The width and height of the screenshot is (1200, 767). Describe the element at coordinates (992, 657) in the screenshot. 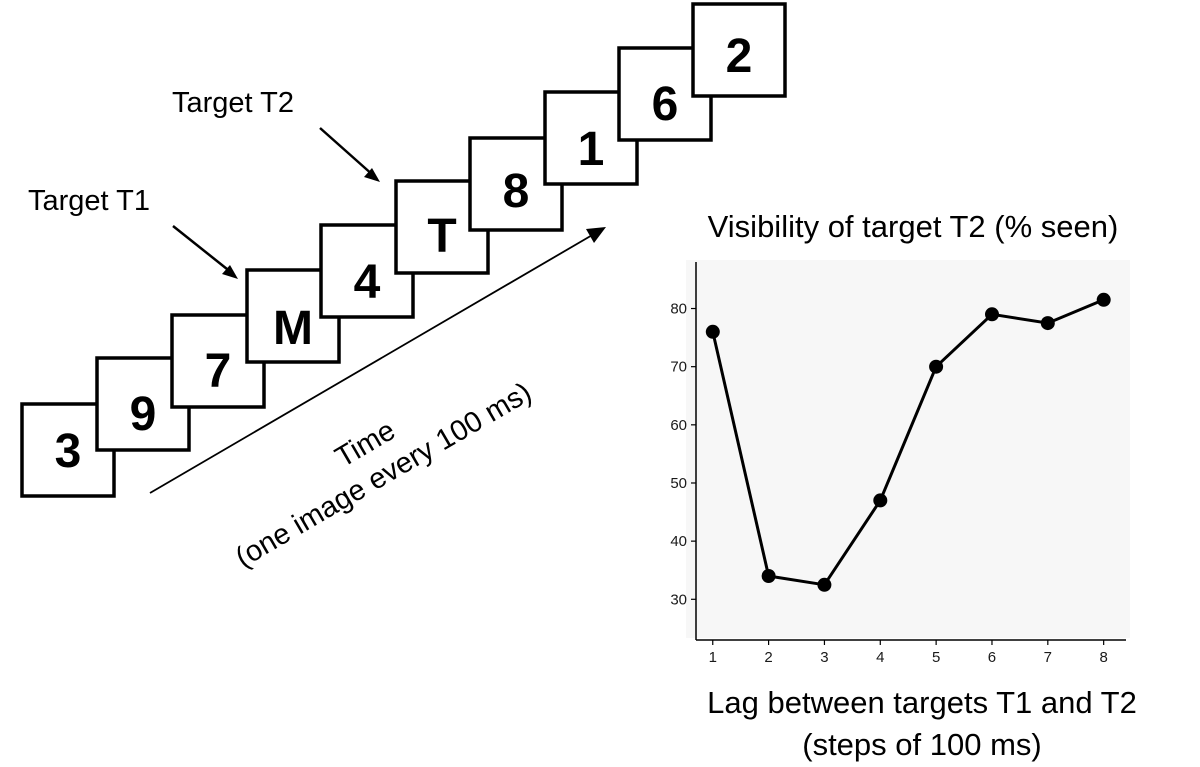

I see `x-tick-label: 6` at that location.